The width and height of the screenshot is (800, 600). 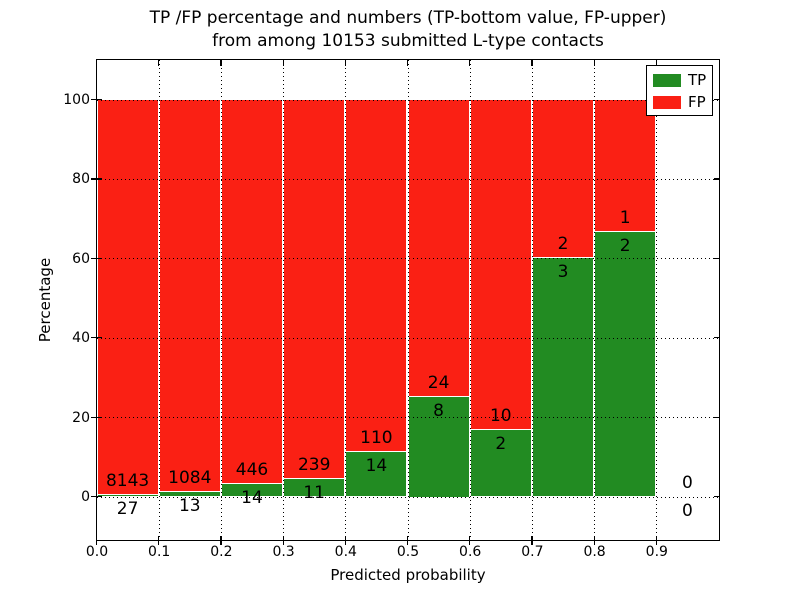 What do you see at coordinates (697, 102) in the screenshot?
I see `legend-label: FP` at bounding box center [697, 102].